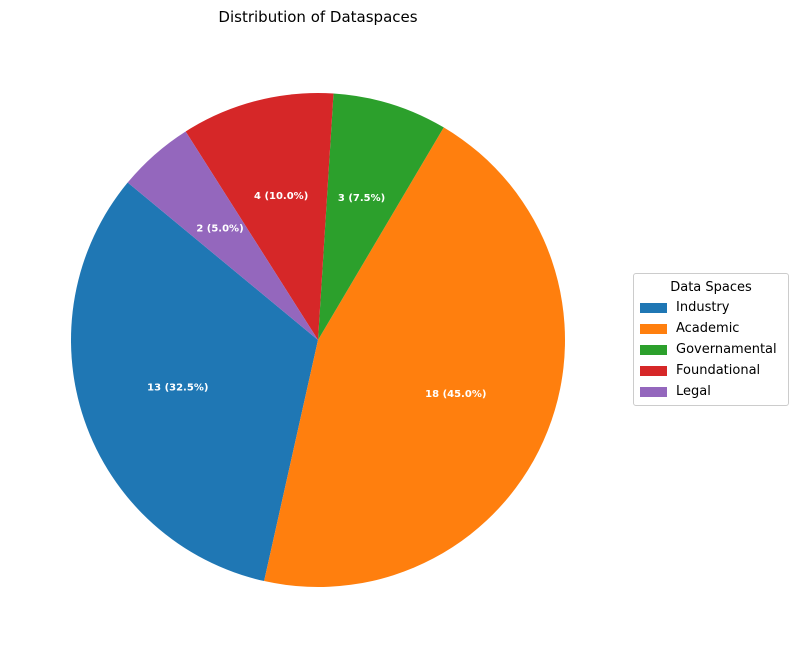  What do you see at coordinates (693, 391) in the screenshot?
I see `legend-label: Legal` at bounding box center [693, 391].